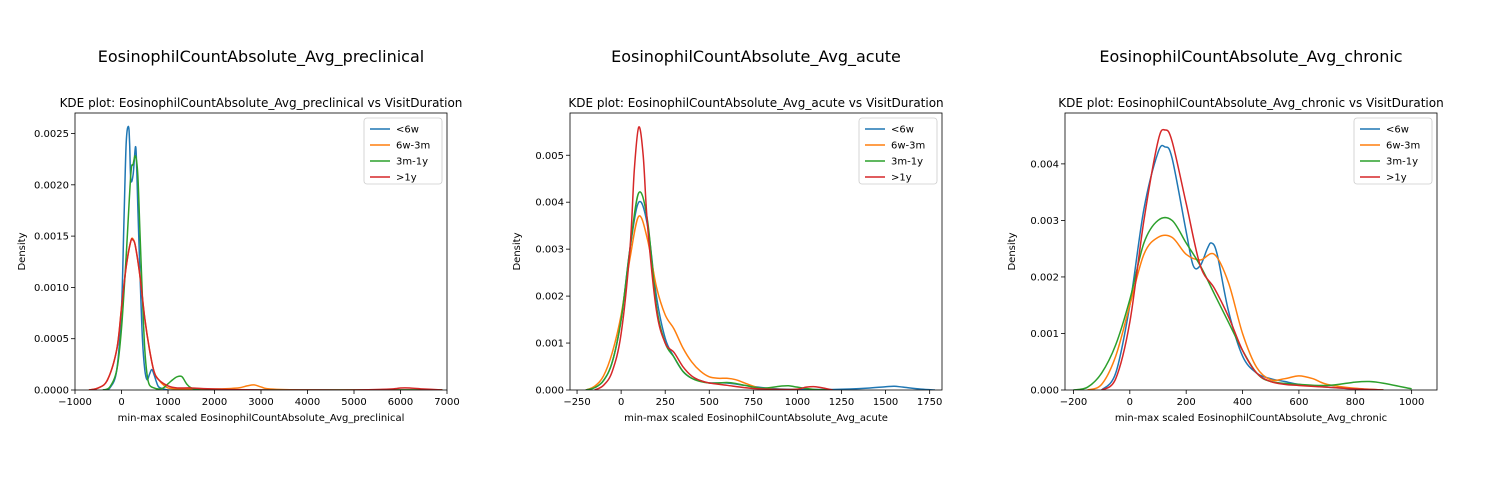 Image resolution: width=1500 pixels, height=504 pixels. I want to click on y-tick-label: 0.0005, so click(51, 339).